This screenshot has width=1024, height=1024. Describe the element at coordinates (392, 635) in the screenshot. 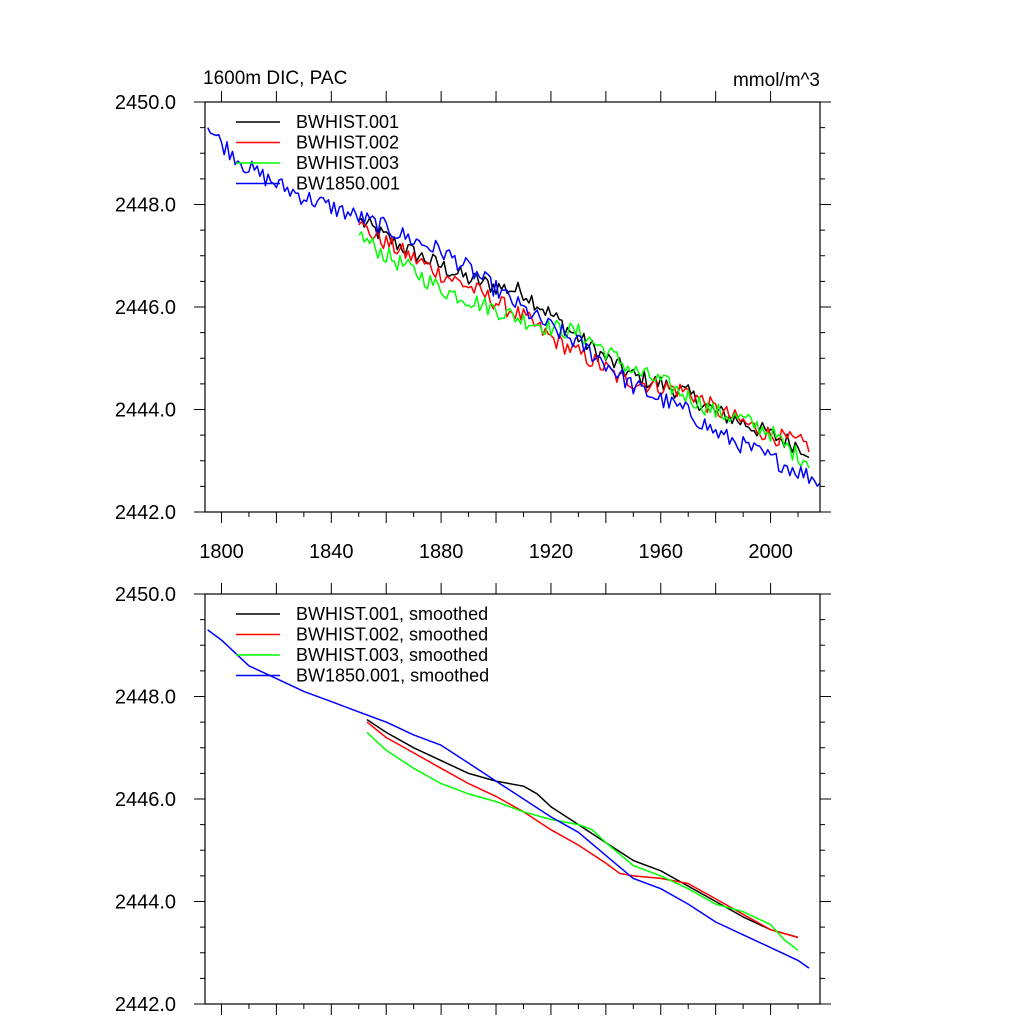

I see `legend-label-bwhist-002-smoothed: BWHIST.002, smoothed` at that location.